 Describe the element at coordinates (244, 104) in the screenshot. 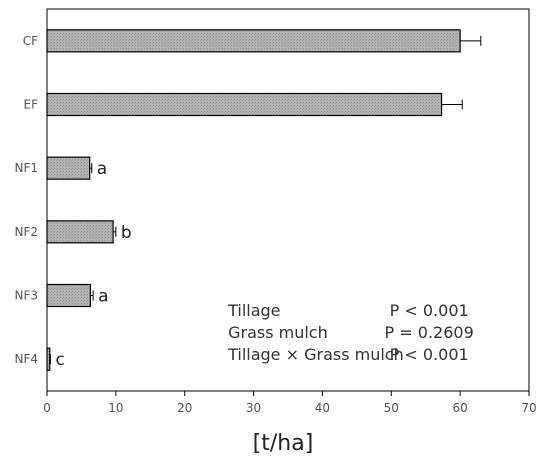

I see `bar-ef` at that location.